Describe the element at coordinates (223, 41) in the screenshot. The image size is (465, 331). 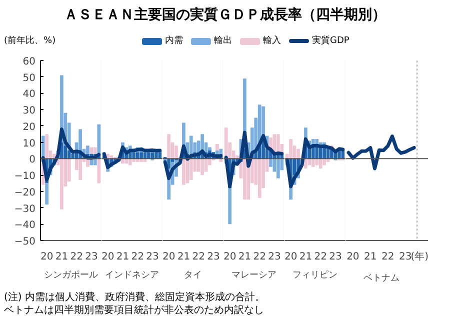
I see `legend-label: 輸出` at that location.